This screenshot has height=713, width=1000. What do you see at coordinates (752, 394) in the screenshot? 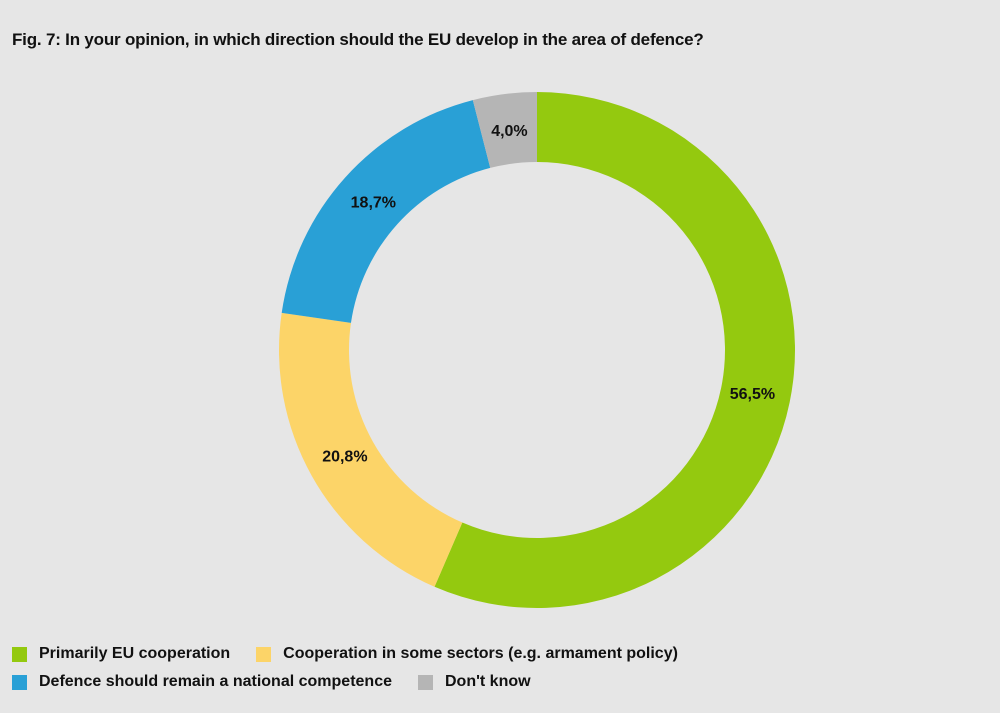
I see `slice-label-eu-cooperation: 56,5%` at bounding box center [752, 394].